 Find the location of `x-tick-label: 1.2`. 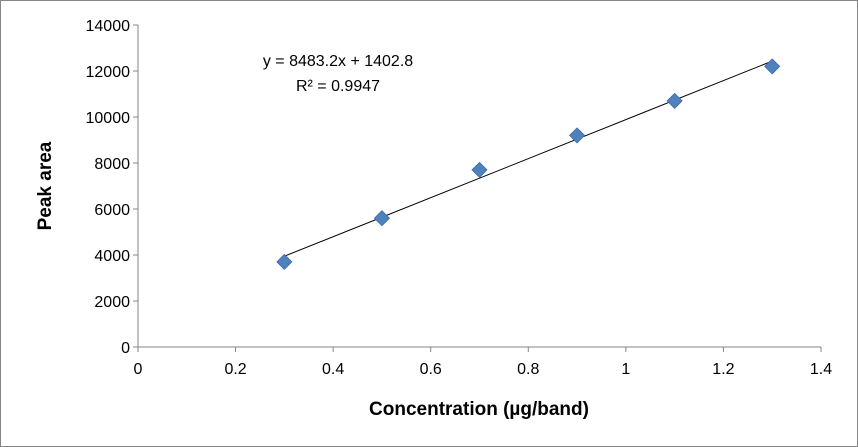

x-tick-label: 1.2 is located at coordinates (723, 369).